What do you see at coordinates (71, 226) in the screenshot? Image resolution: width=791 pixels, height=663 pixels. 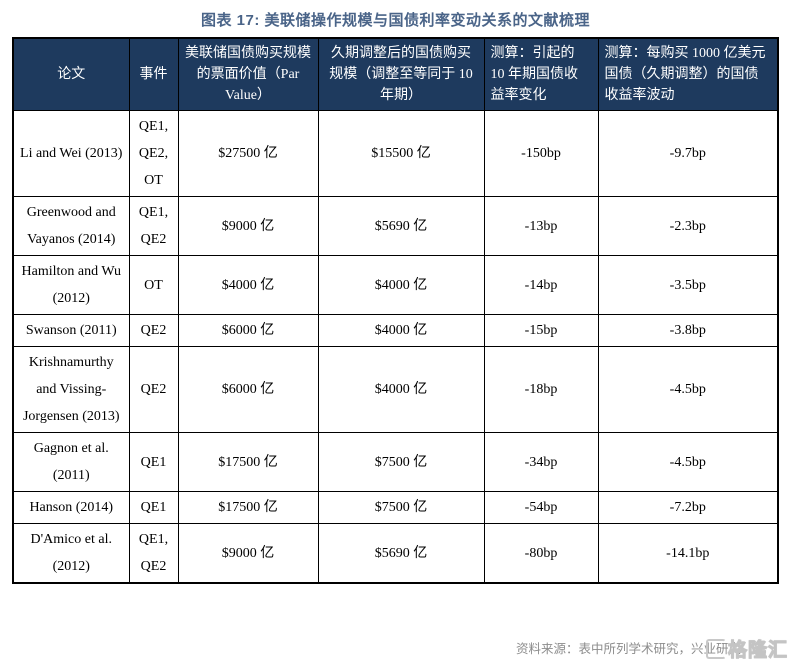 I see `cell-paper: Greenwood and Vayanos (2014)` at bounding box center [71, 226].